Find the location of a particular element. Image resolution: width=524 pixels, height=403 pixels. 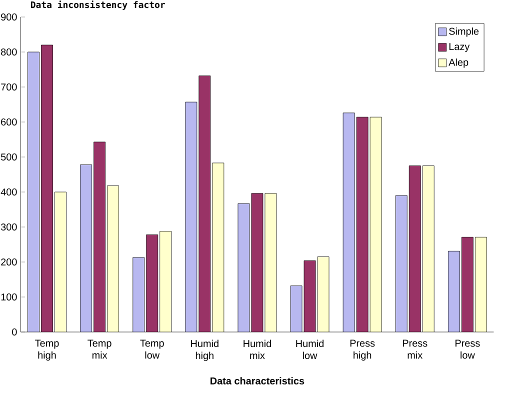

x-tick-label: Press low is located at coordinates (468, 349).